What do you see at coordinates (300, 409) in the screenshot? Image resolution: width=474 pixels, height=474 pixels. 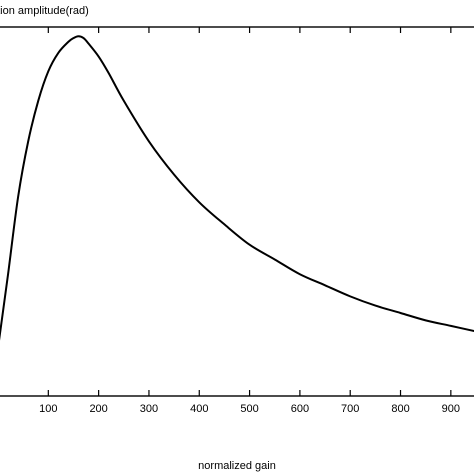 I see `x-tick-label-600: 600` at bounding box center [300, 409].